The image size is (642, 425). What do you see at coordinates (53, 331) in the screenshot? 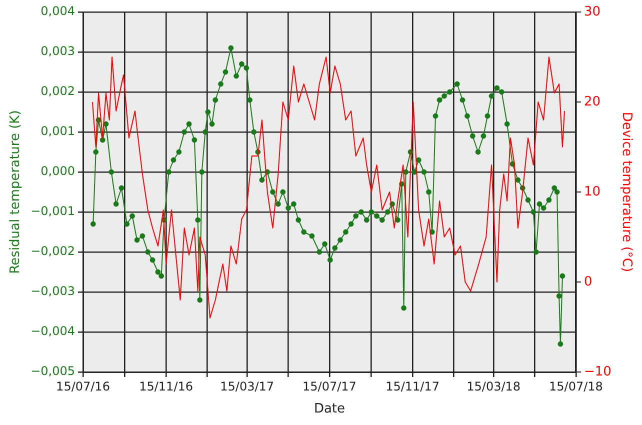
I see `y-tick-label: −0,004` at bounding box center [53, 331].